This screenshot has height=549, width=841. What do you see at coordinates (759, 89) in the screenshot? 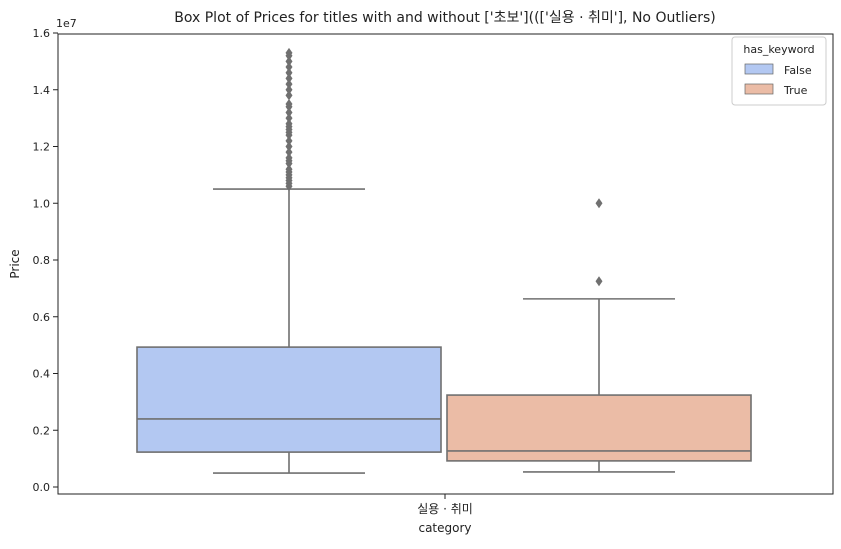
I see `legend-swatch-true` at bounding box center [759, 89].